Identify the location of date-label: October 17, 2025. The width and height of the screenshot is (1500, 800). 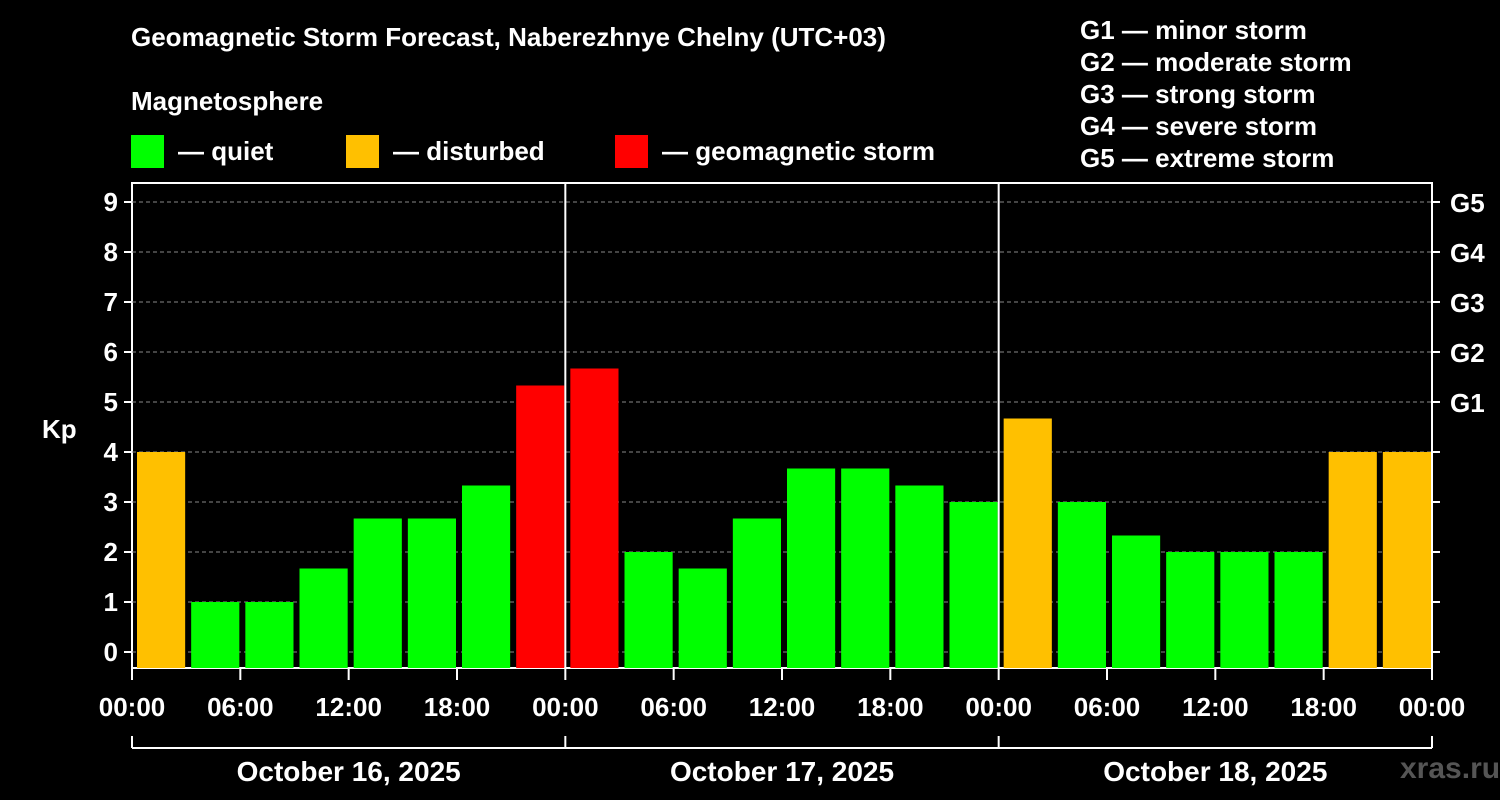
(782, 771).